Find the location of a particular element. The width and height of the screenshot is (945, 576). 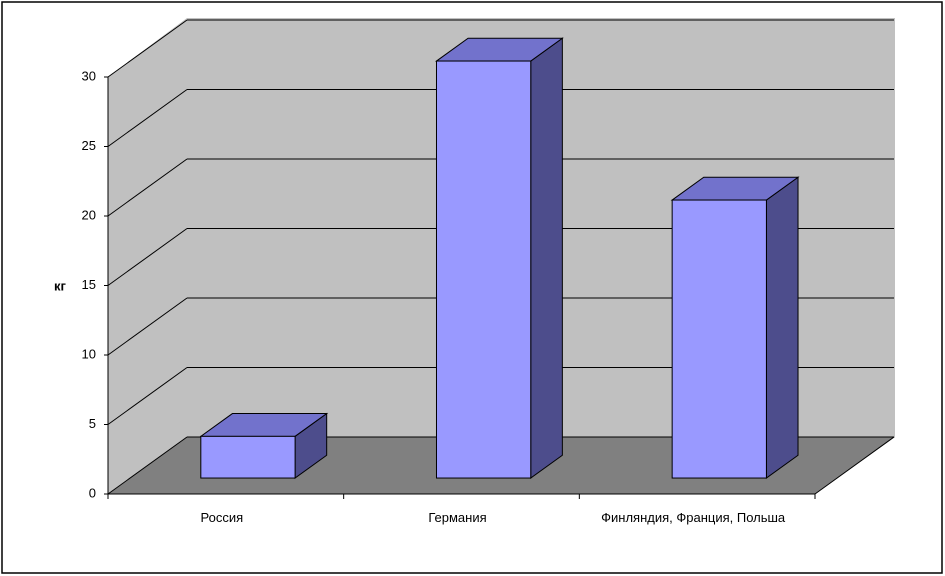

y-tick-label: 5 is located at coordinates (92, 423).